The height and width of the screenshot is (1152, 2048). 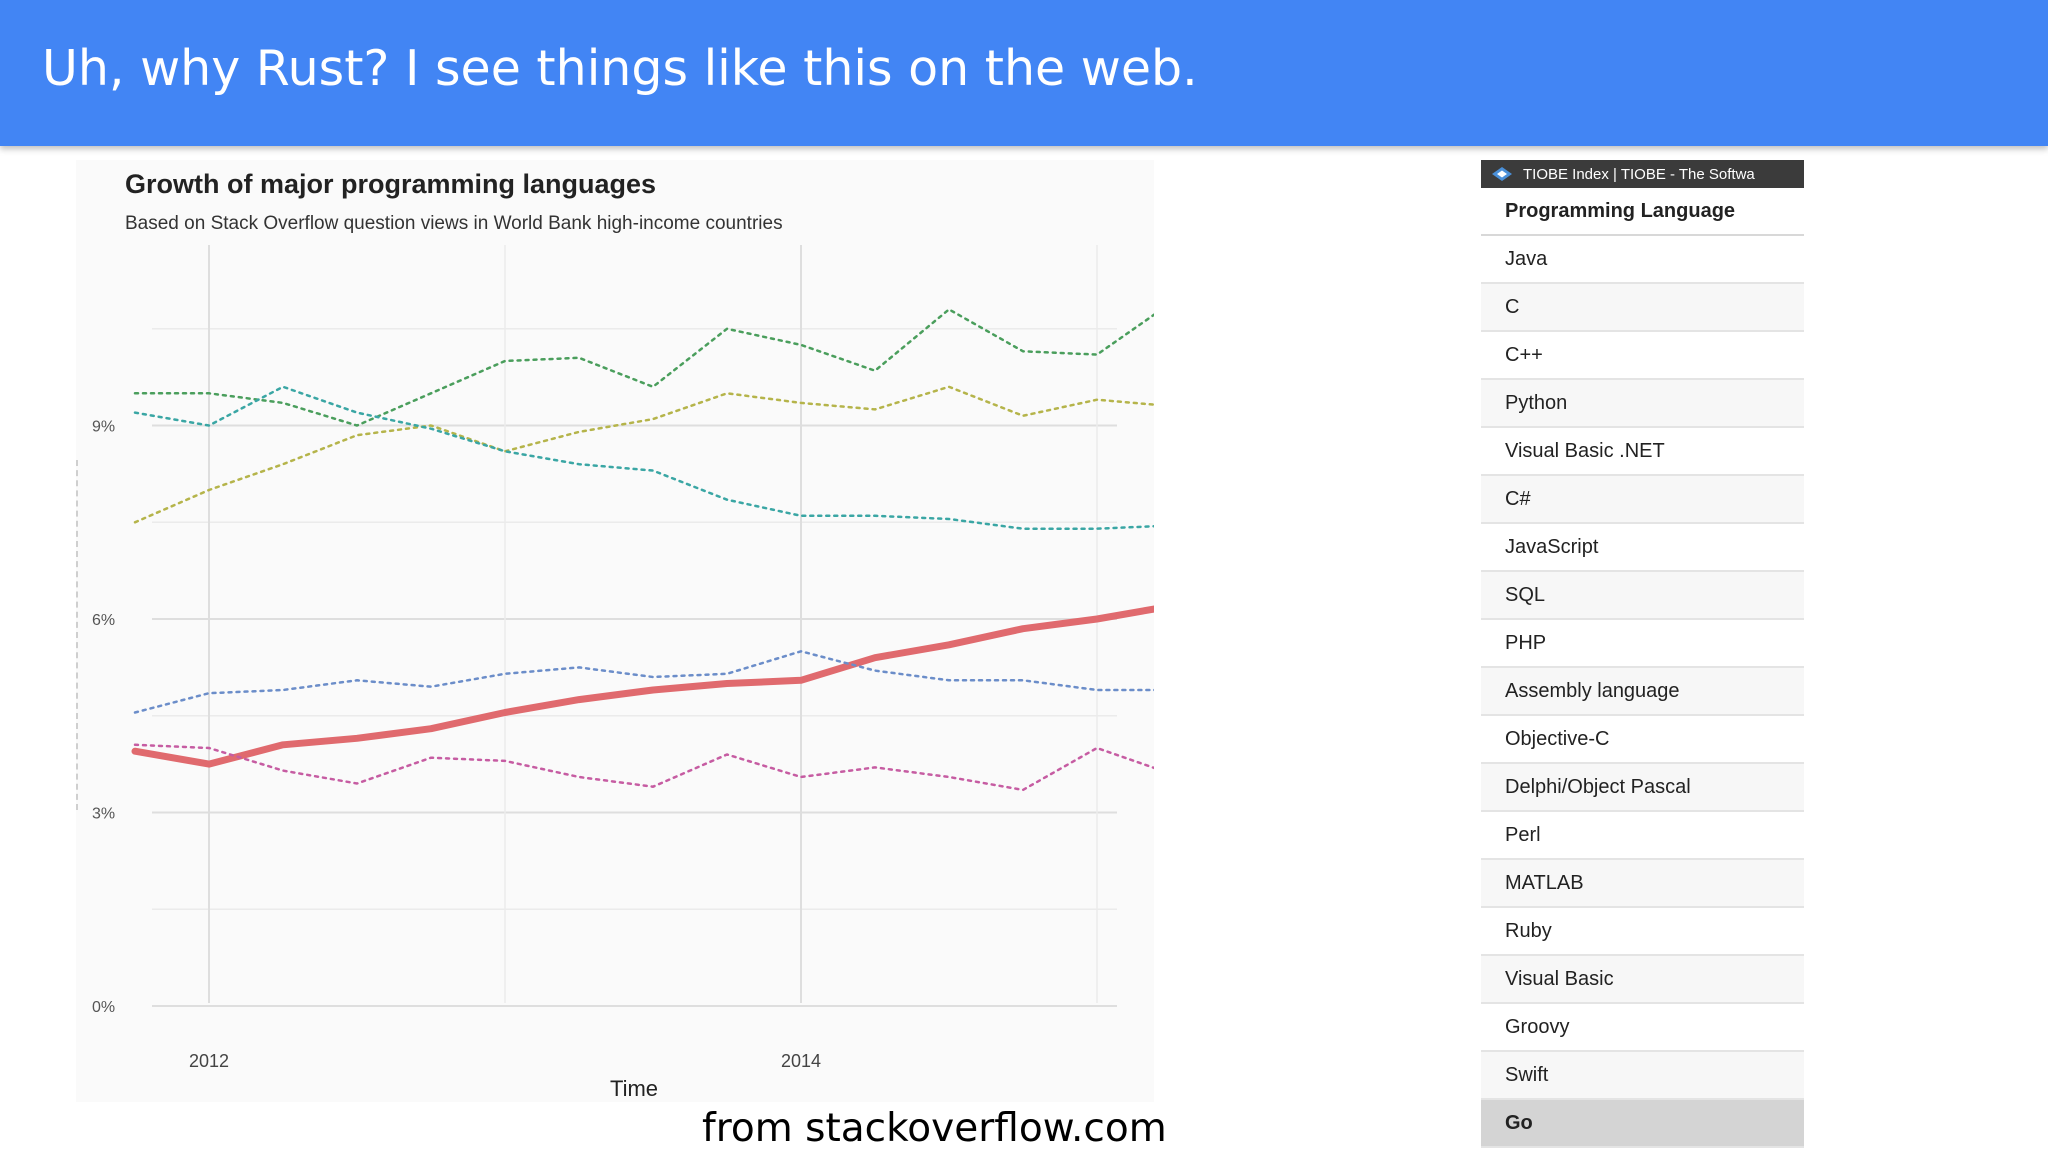 What do you see at coordinates (1642, 644) in the screenshot?
I see `tiobe-row: PHP` at bounding box center [1642, 644].